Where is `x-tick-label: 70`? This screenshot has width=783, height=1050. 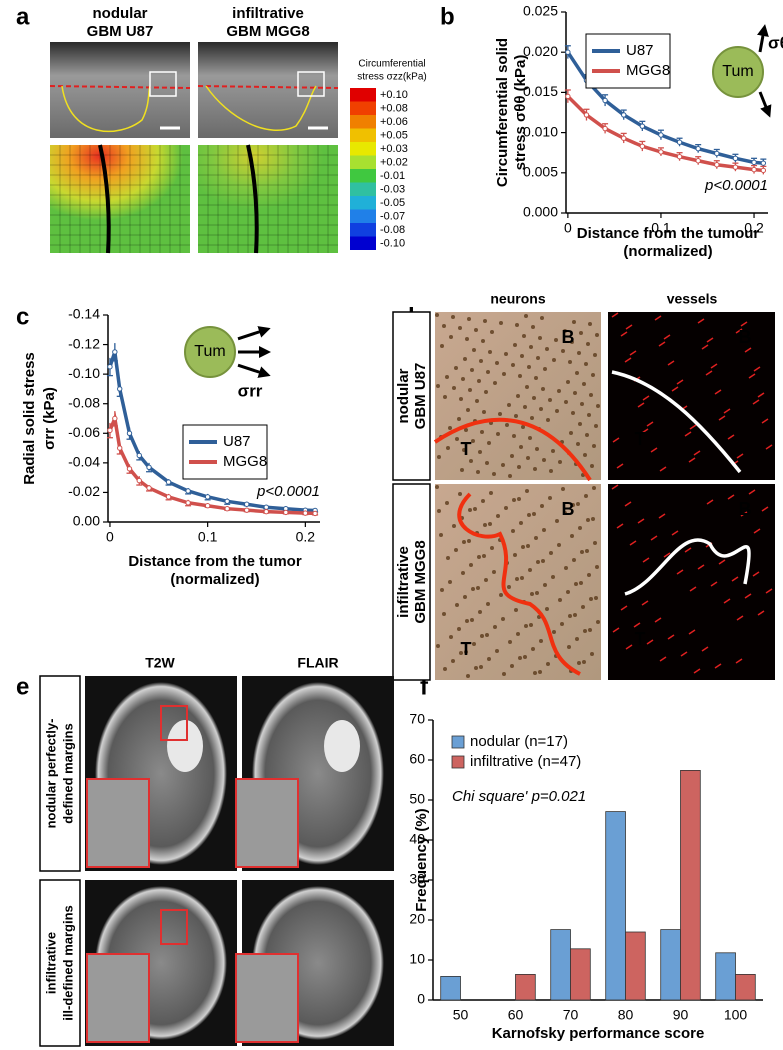 x-tick-label: 70 is located at coordinates (571, 1015).